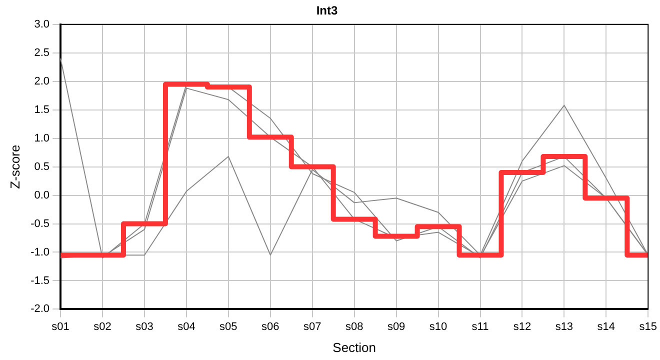 This screenshot has height=360, width=660. What do you see at coordinates (40, 252) in the screenshot?
I see `y-tick-label: -1.0` at bounding box center [40, 252].